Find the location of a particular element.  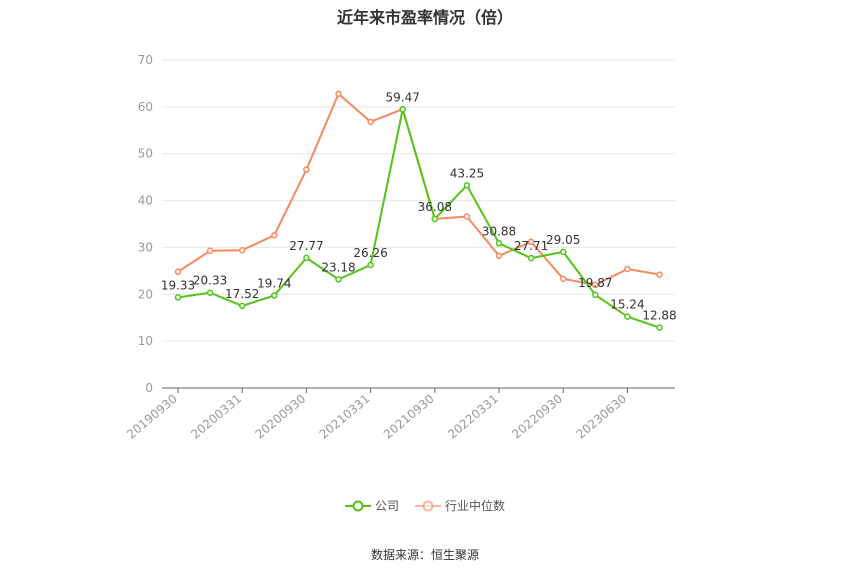

x-tick-label: 20230630 is located at coordinates (602, 417).